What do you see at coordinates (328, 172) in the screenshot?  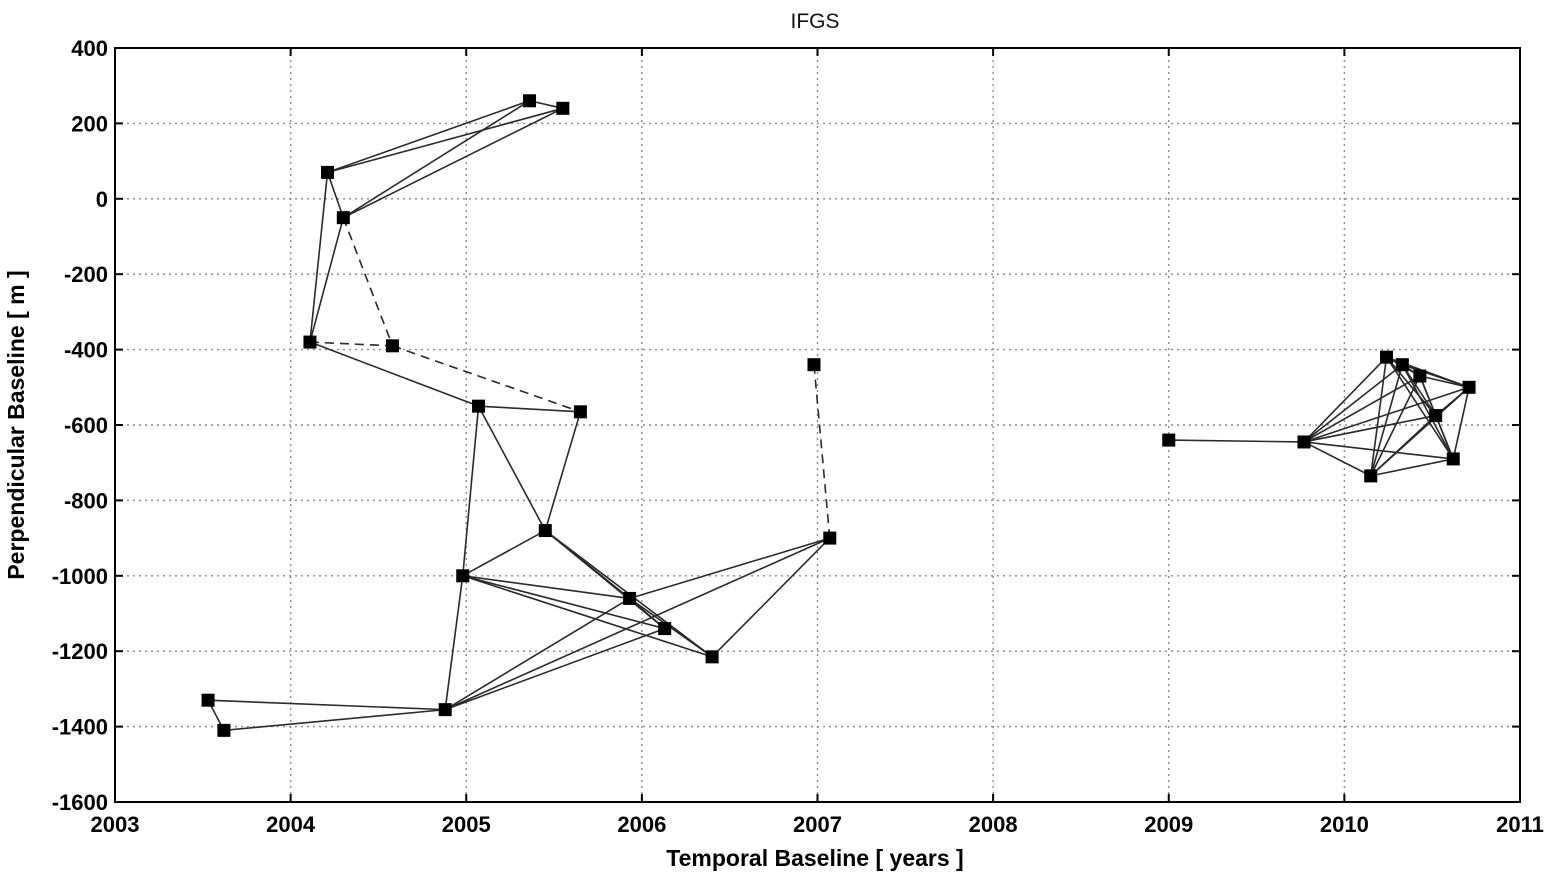 I see `acquisition-marker-A4` at bounding box center [328, 172].